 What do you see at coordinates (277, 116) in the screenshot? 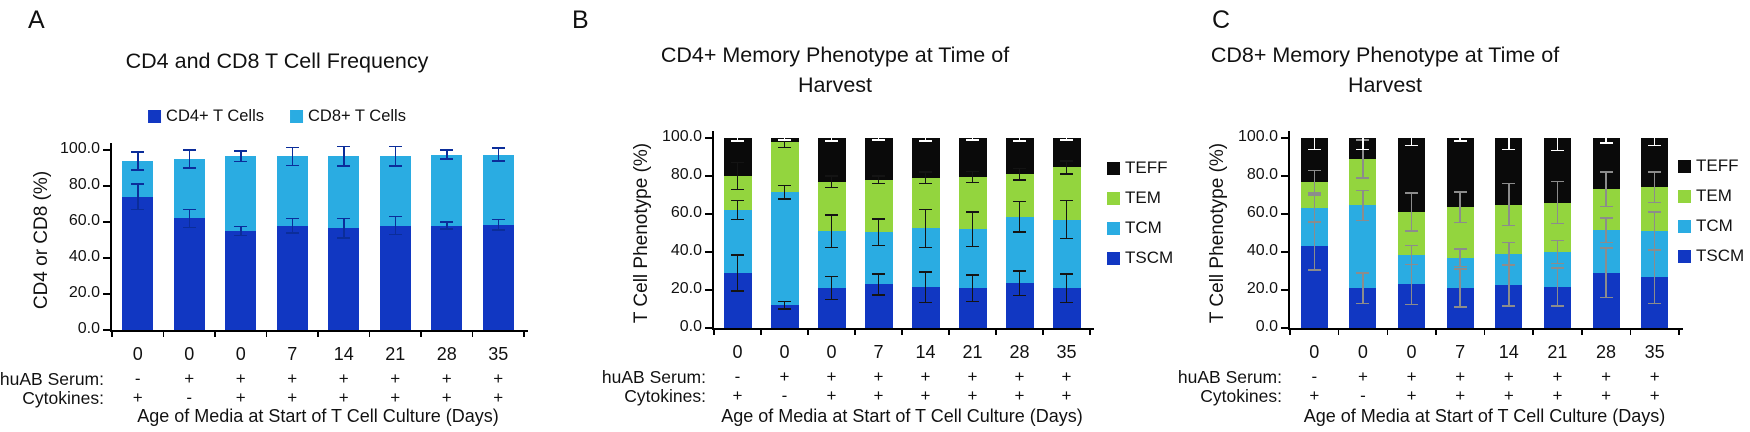
I see `legend: CD4+ T Cells CD8+ T Cells` at bounding box center [277, 116].